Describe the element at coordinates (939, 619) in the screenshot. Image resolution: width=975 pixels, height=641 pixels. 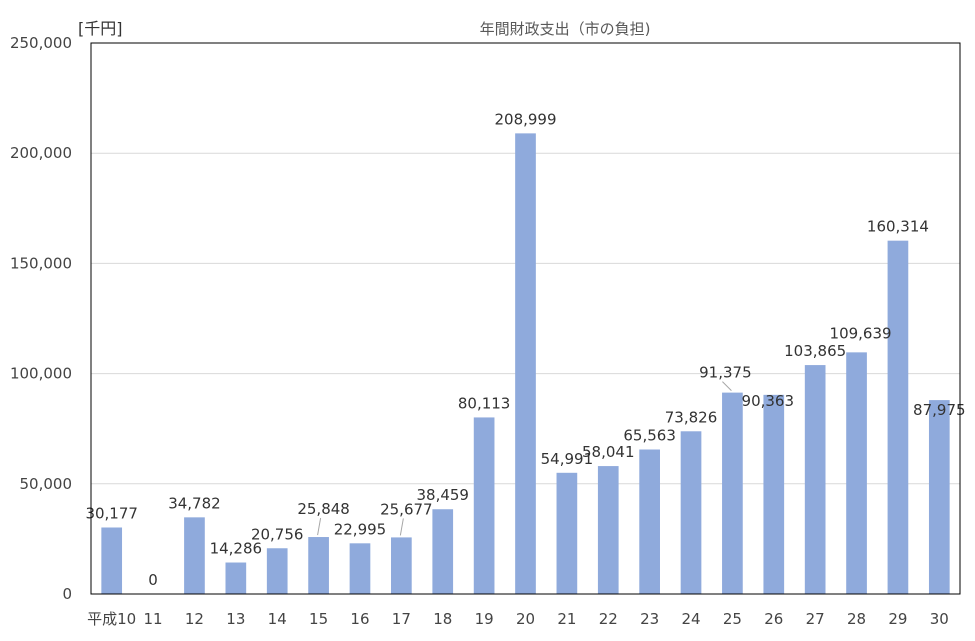
I see `x-tick-label: 30` at that location.